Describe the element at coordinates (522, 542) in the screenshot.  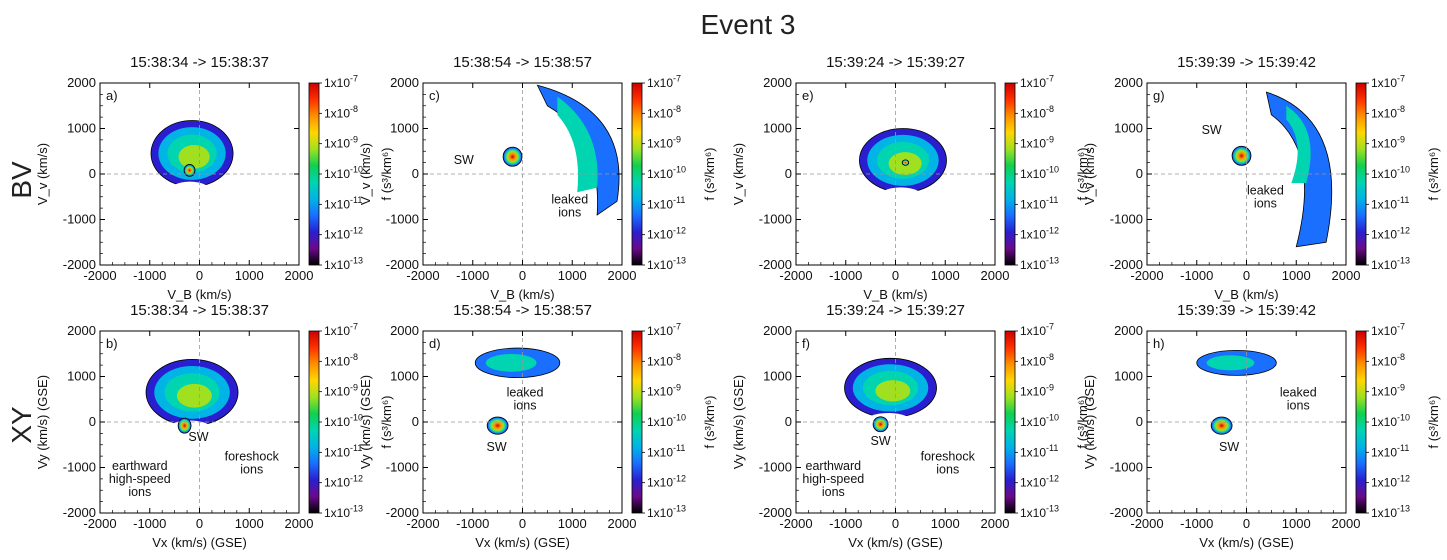
I see `x-axis-label: Vx (km/s) (GSE)` at that location.